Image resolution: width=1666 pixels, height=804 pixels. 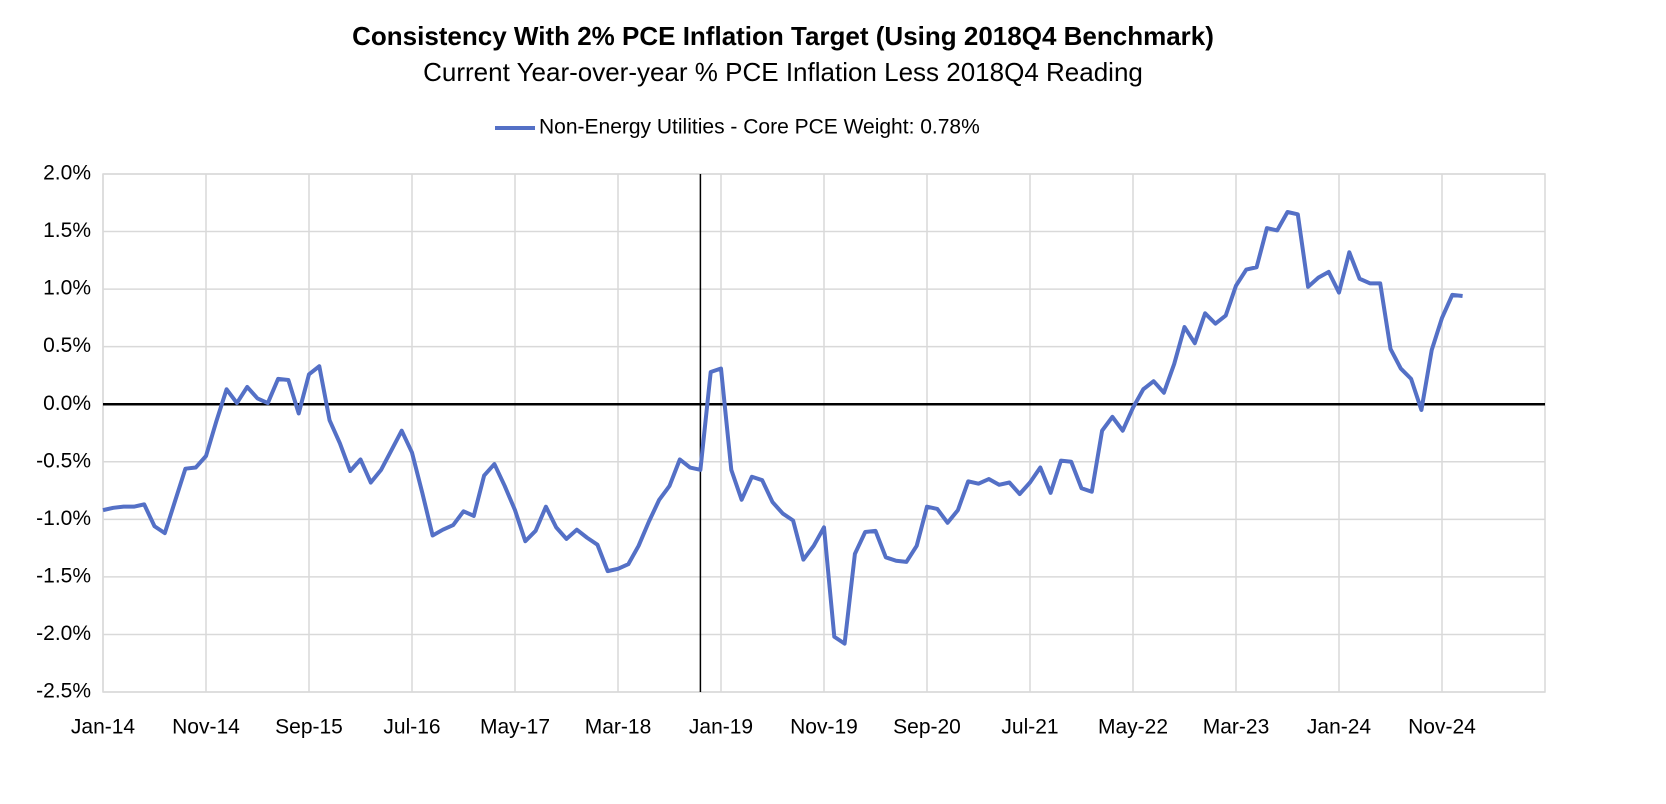 I want to click on y-tick-label: -0.5%, so click(x=63, y=460).